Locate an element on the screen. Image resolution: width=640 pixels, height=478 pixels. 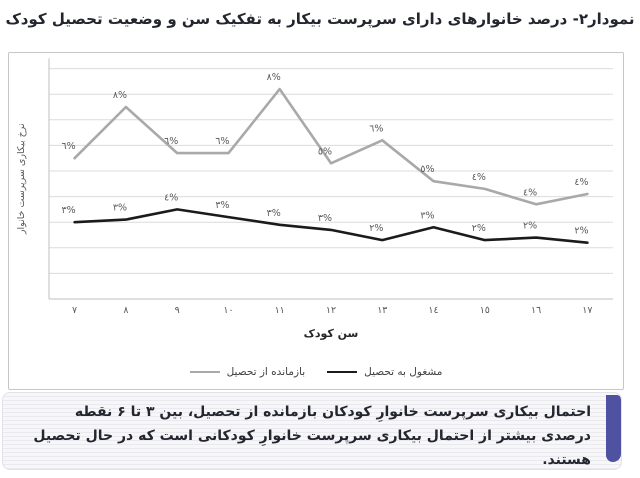
legend-label-1: مشغول به تحصیل is located at coordinates (403, 372).